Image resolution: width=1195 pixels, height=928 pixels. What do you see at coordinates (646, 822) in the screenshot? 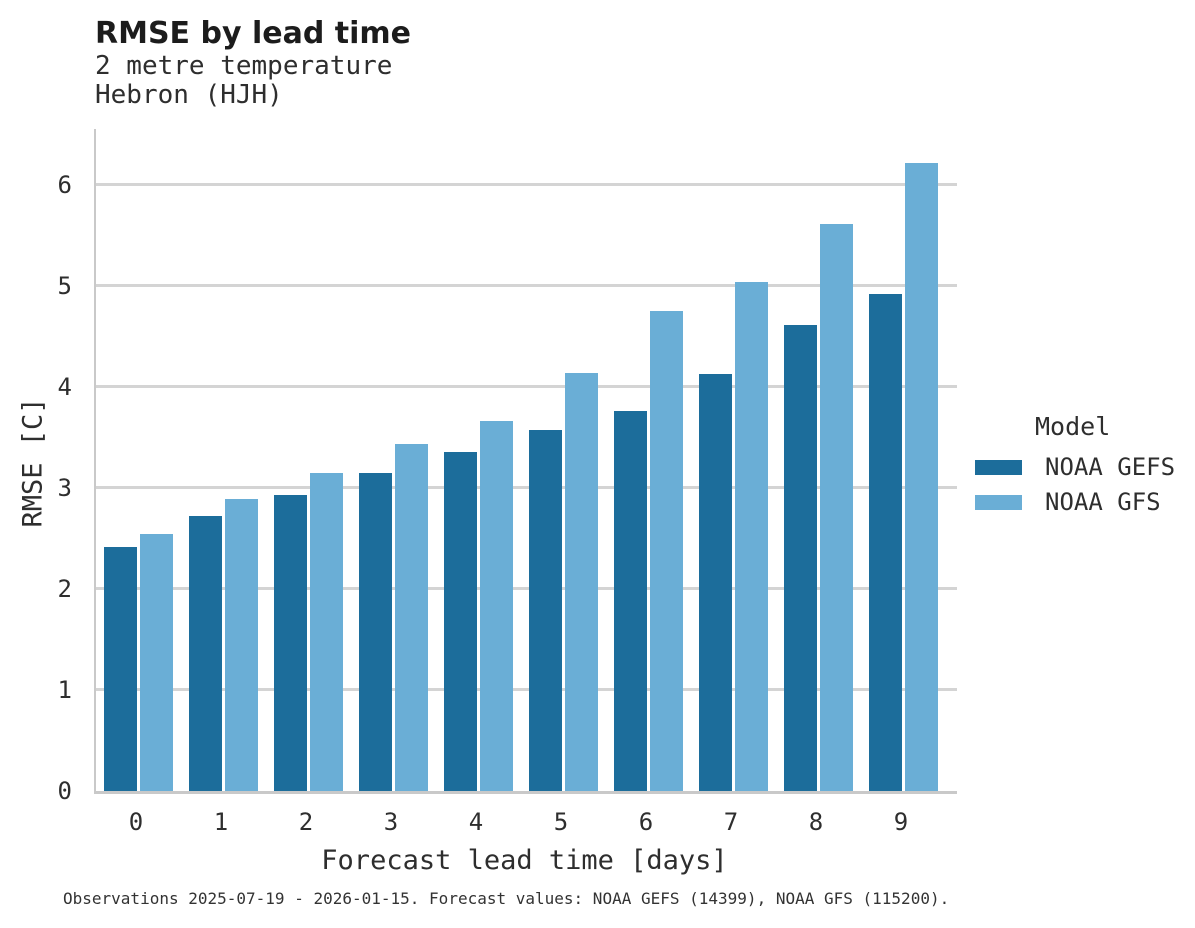
I see `x-tick-label-6: 6` at bounding box center [646, 822].